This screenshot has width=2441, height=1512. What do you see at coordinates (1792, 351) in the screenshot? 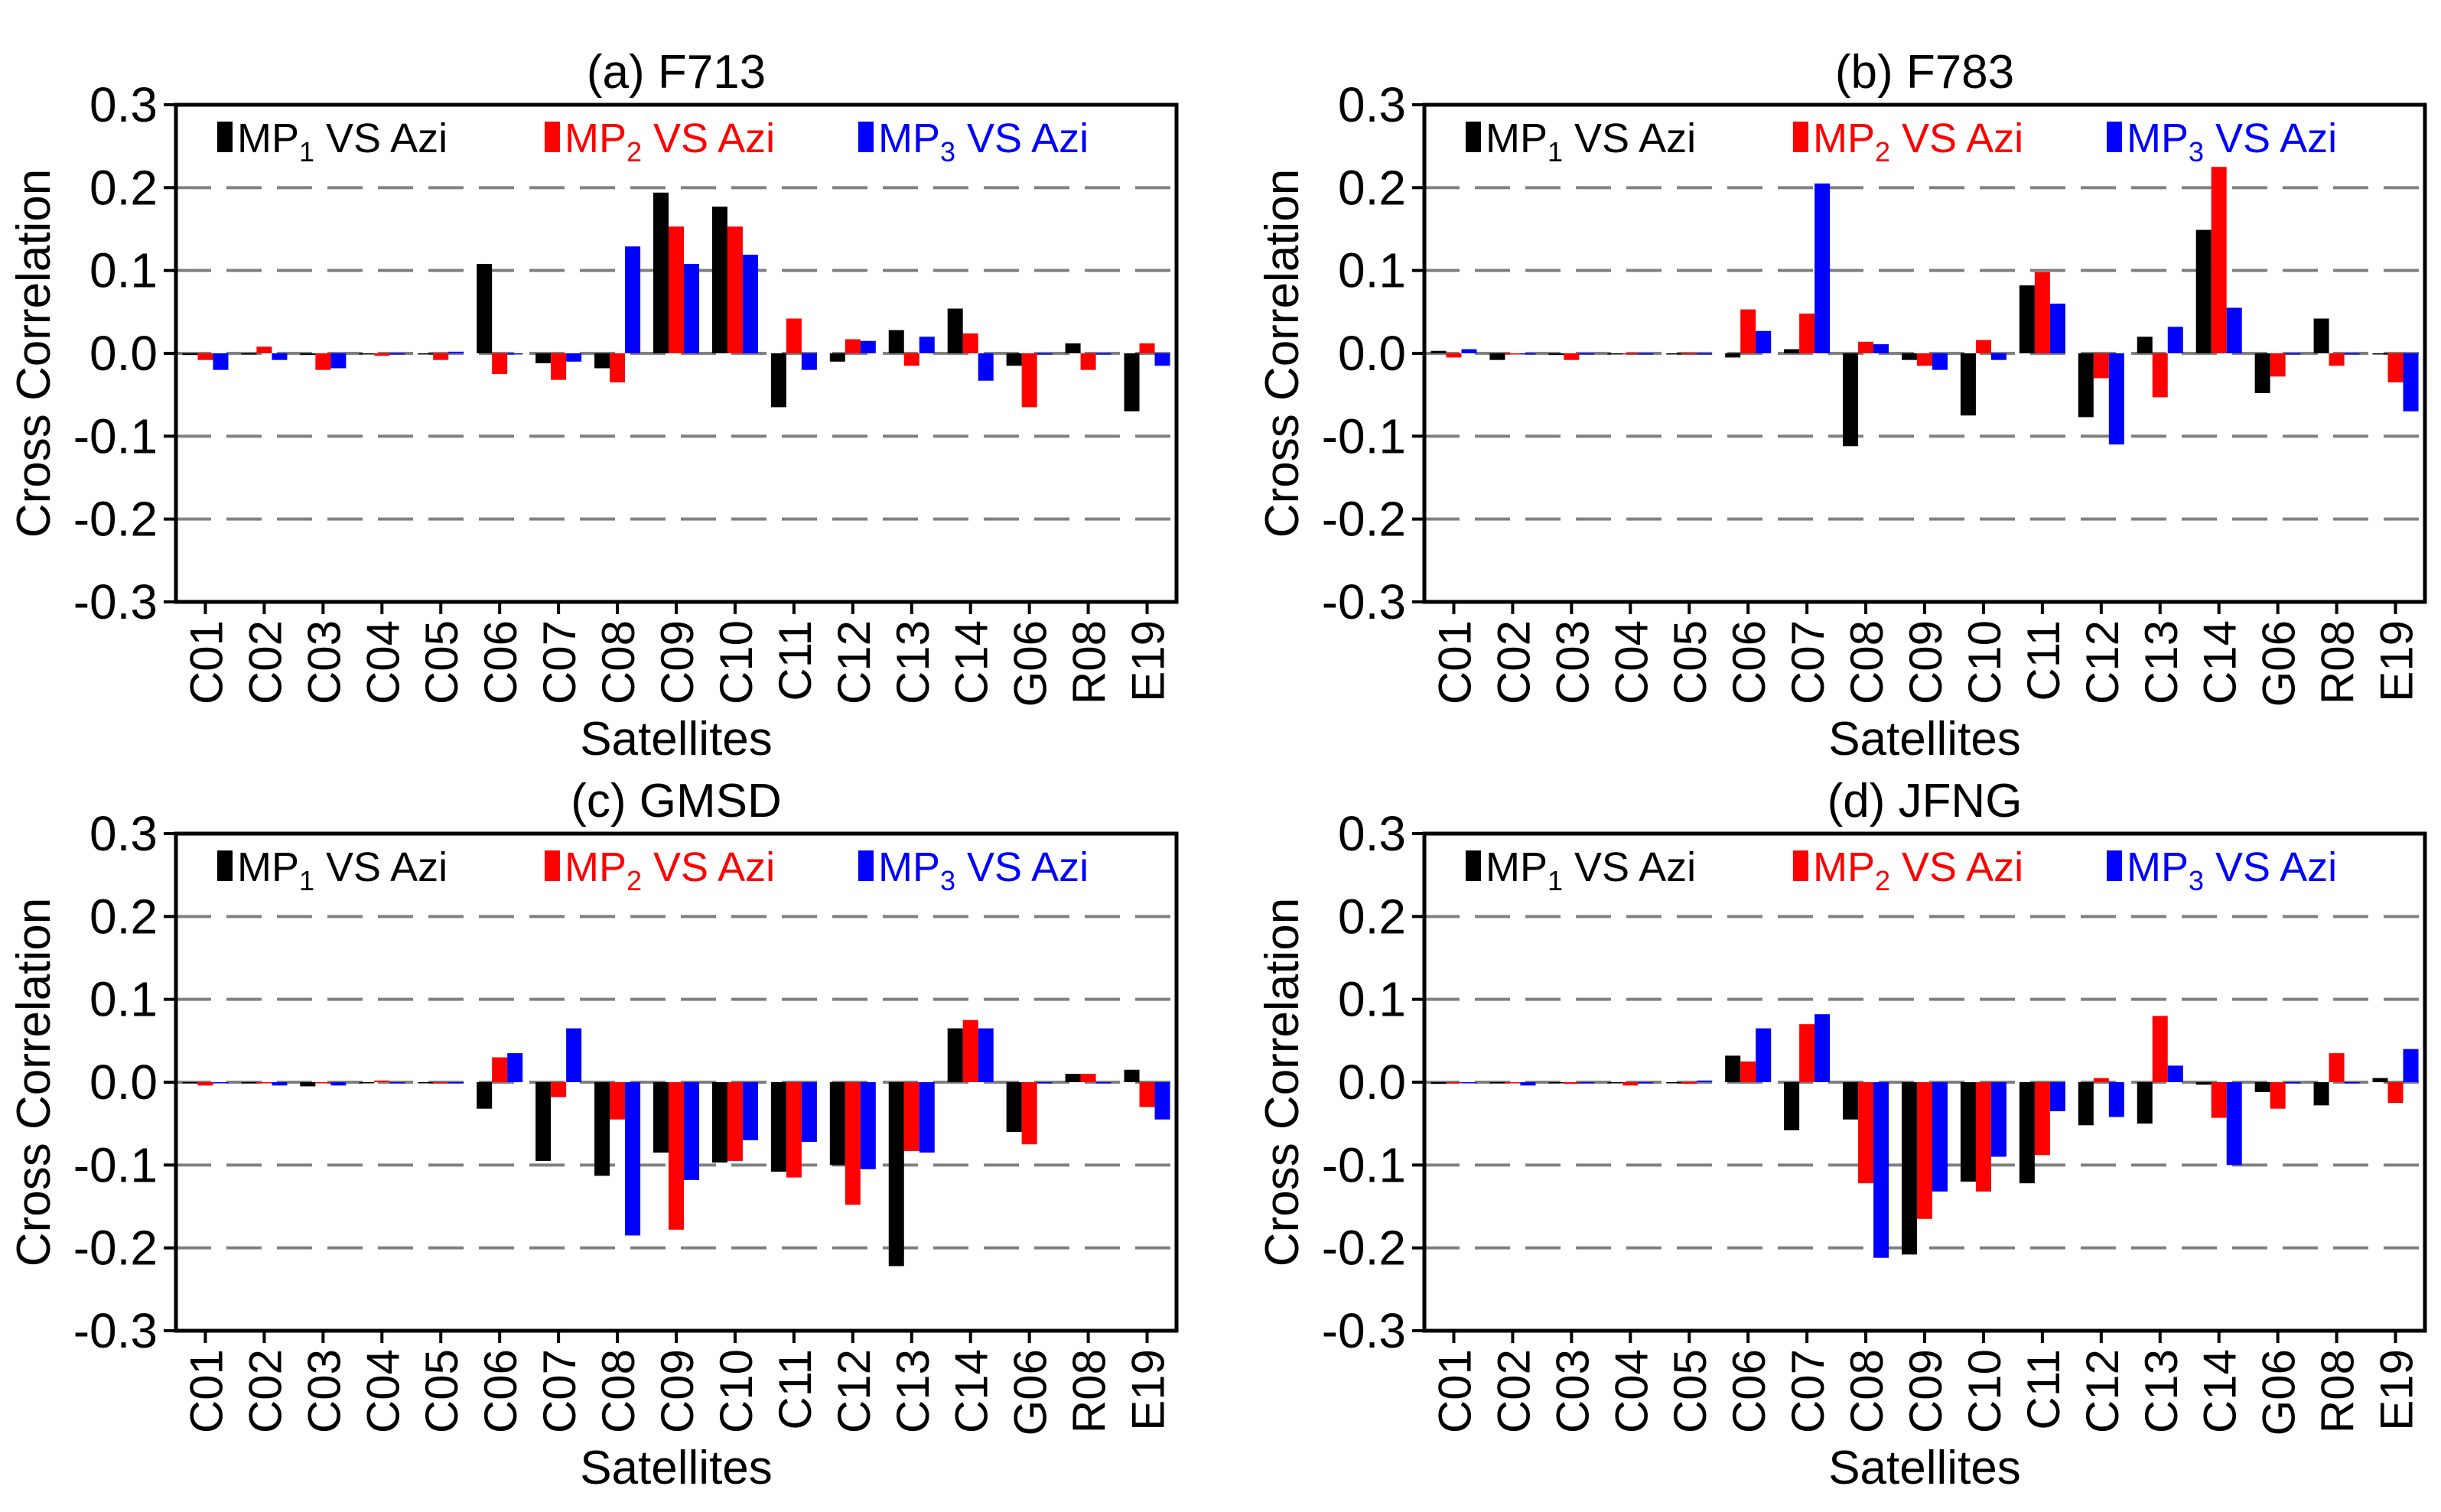
I see `bar-C07-mp1` at bounding box center [1792, 351].